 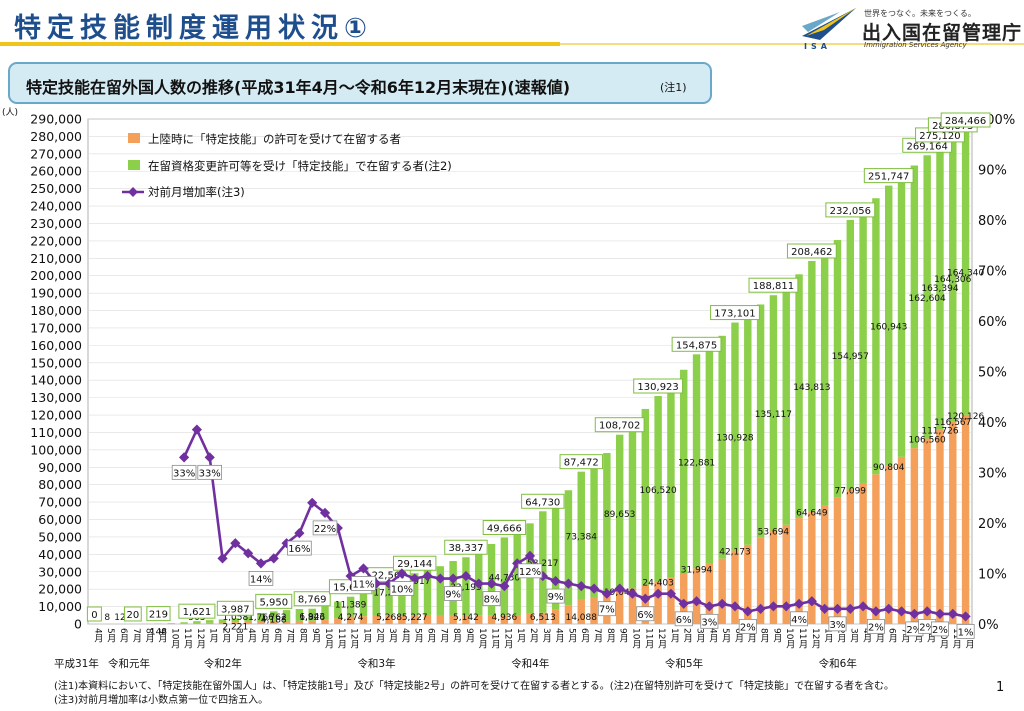 I want to click on green-value-label: 4,188, so click(x=274, y=620).